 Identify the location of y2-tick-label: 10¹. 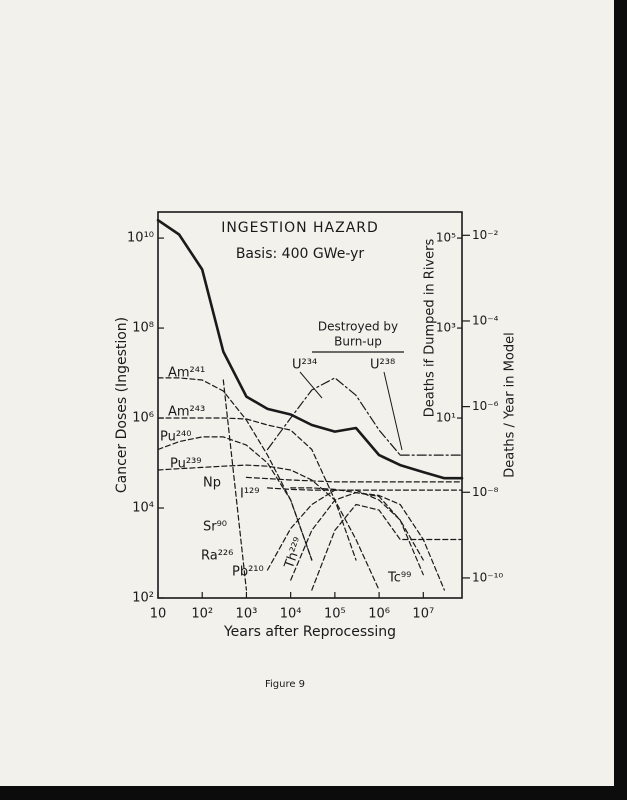
(446, 418).